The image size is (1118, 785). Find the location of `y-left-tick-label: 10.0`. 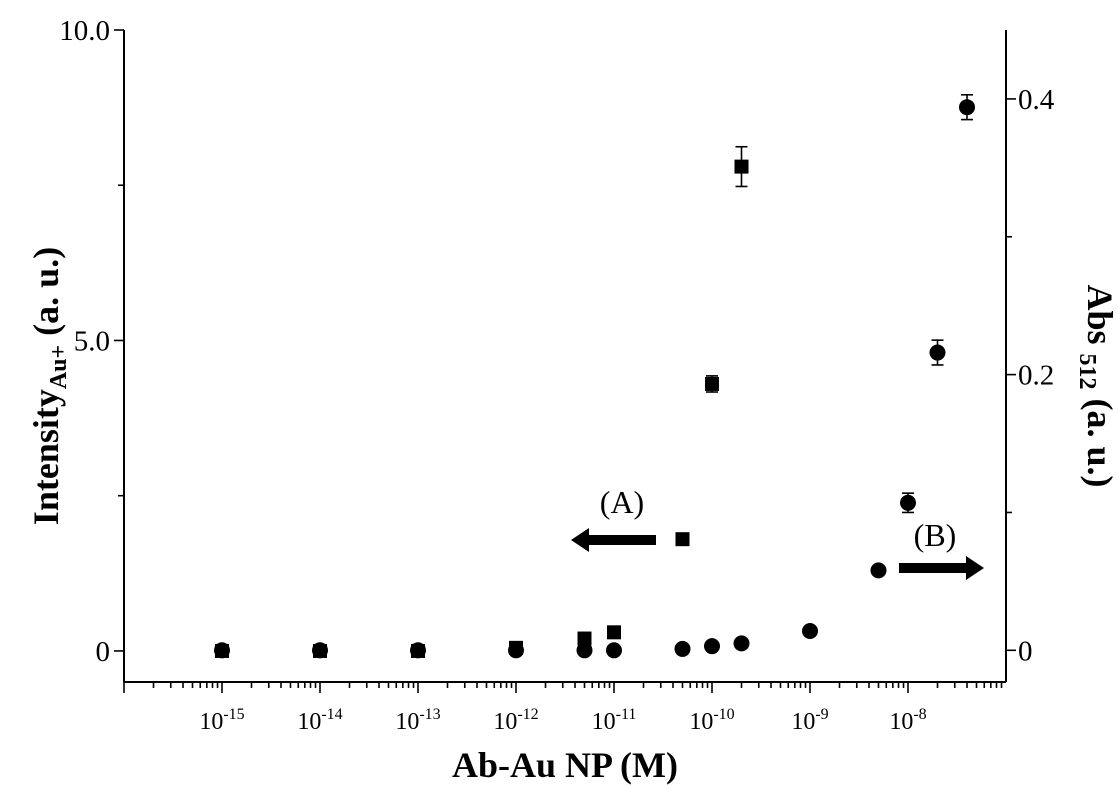

y-left-tick-label: 10.0 is located at coordinates (84, 31).